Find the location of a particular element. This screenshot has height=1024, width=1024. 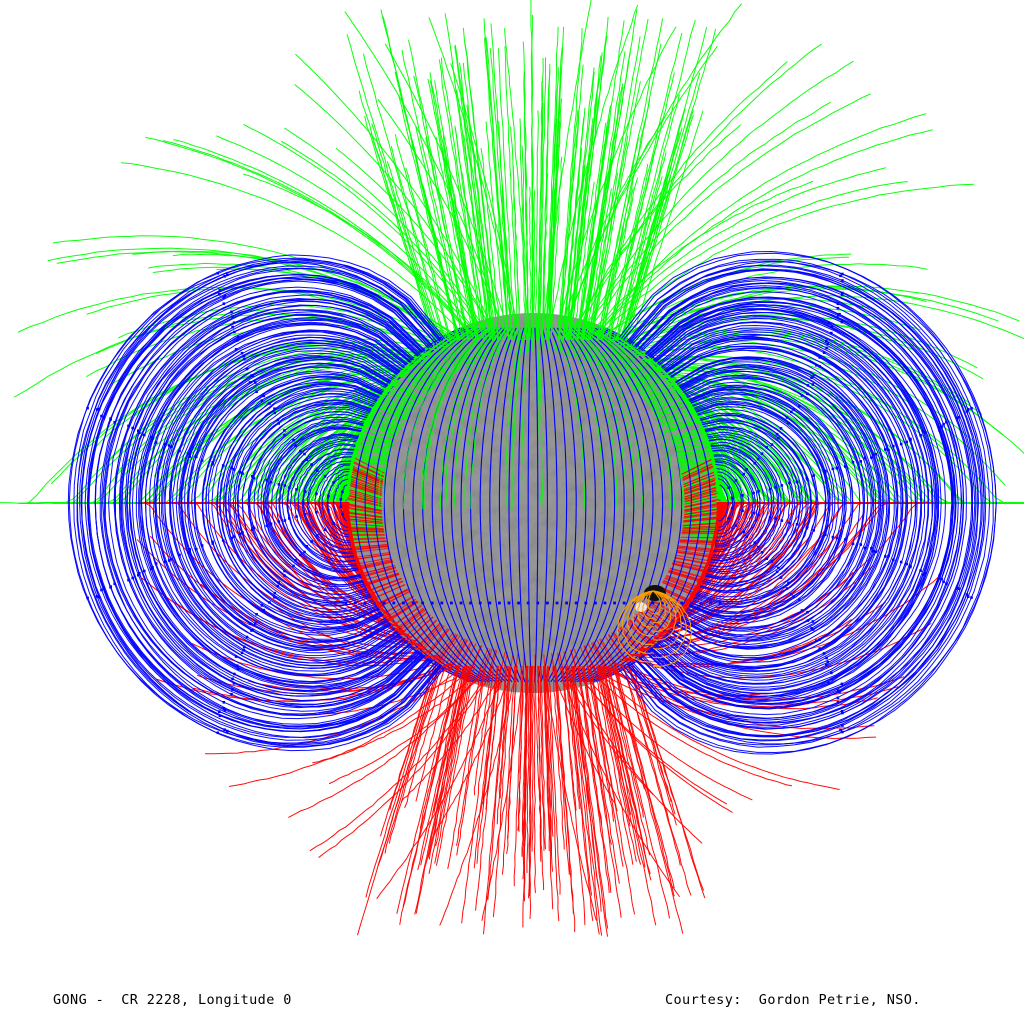

figure-caption-credit: Courtesy: Gordon Petrie, NSO. is located at coordinates (793, 1000).